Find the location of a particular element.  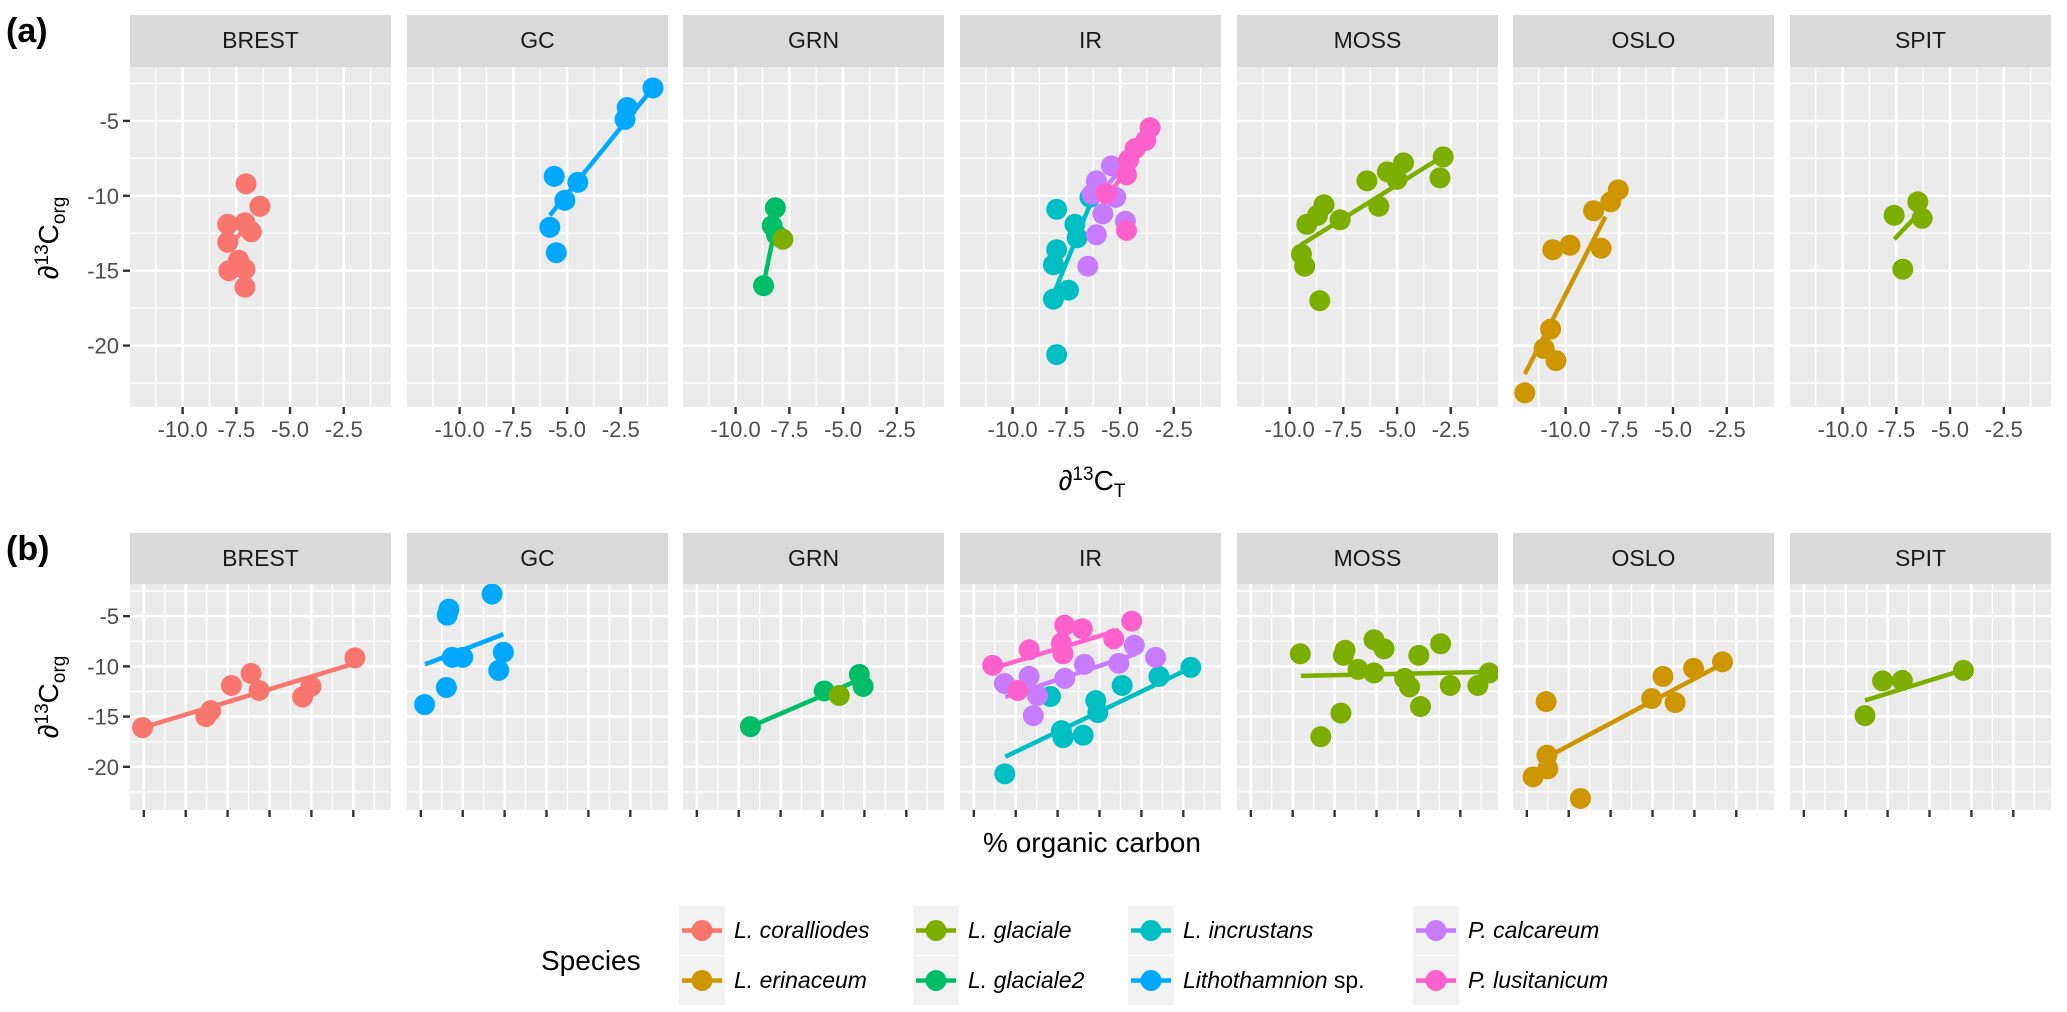

legend-entry-glaciale2: L. glaciale2 is located at coordinates (999, 980).